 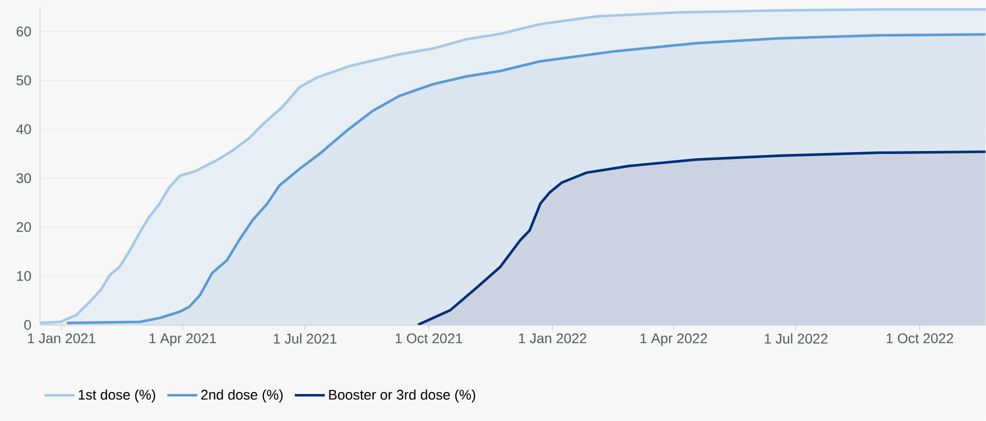 I want to click on legend-label: Booster or 3rd dose (%), so click(x=402, y=396).